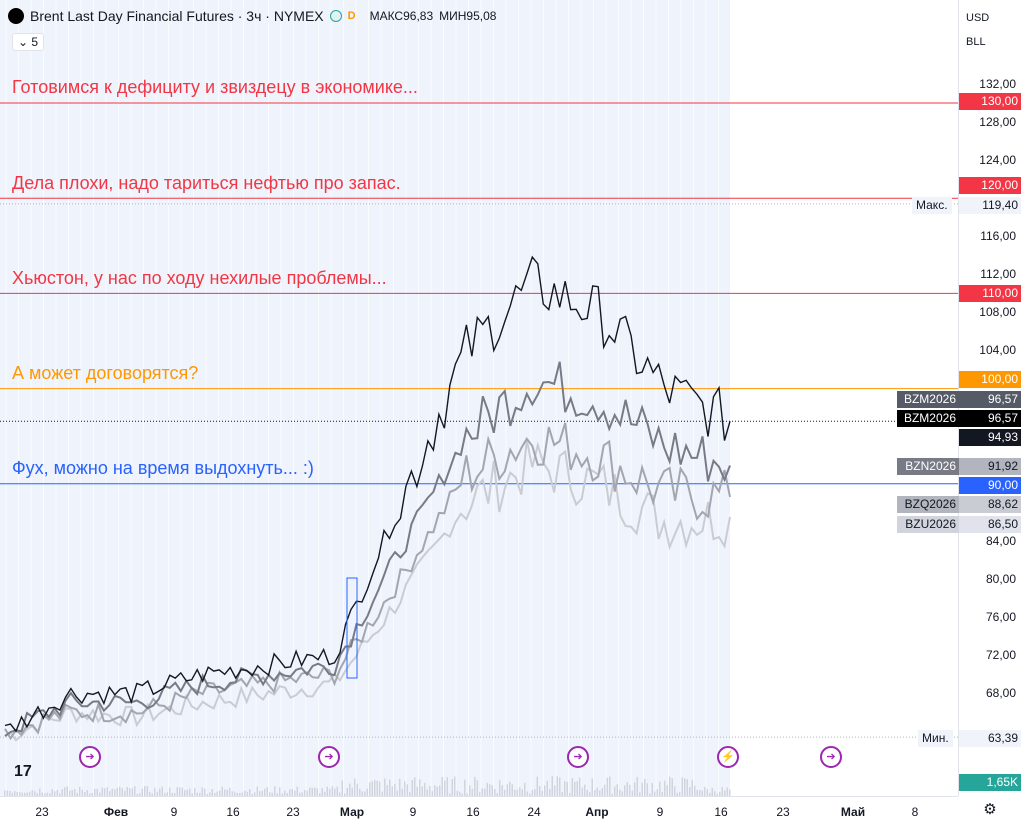 The width and height of the screenshot is (1024, 827). I want to click on tradingview-logo-icon: 17, so click(23, 771).